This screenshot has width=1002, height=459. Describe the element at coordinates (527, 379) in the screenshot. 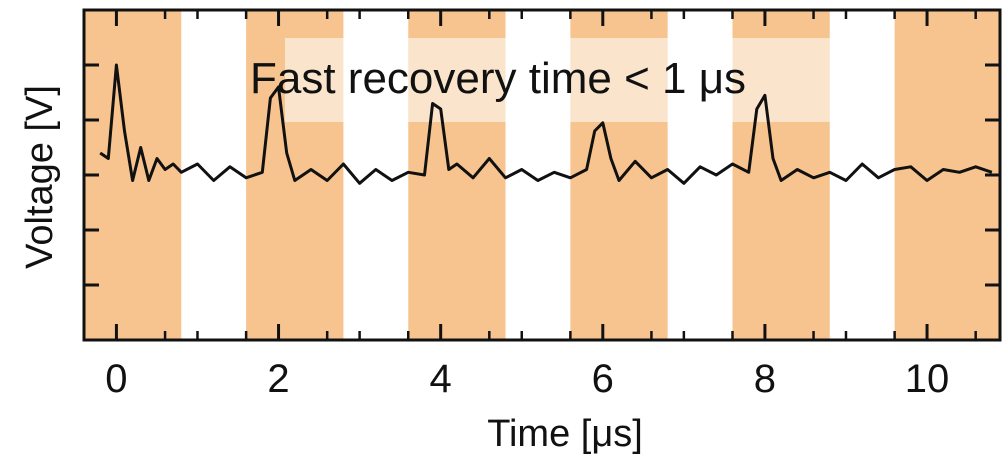

I see `tick-labels: 0 2 4 6 8 10` at that location.